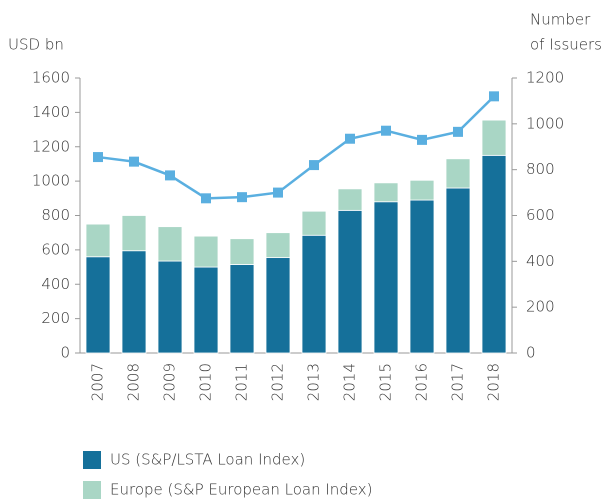  Describe the element at coordinates (55, 318) in the screenshot. I see `y-tick-label: 200` at that location.